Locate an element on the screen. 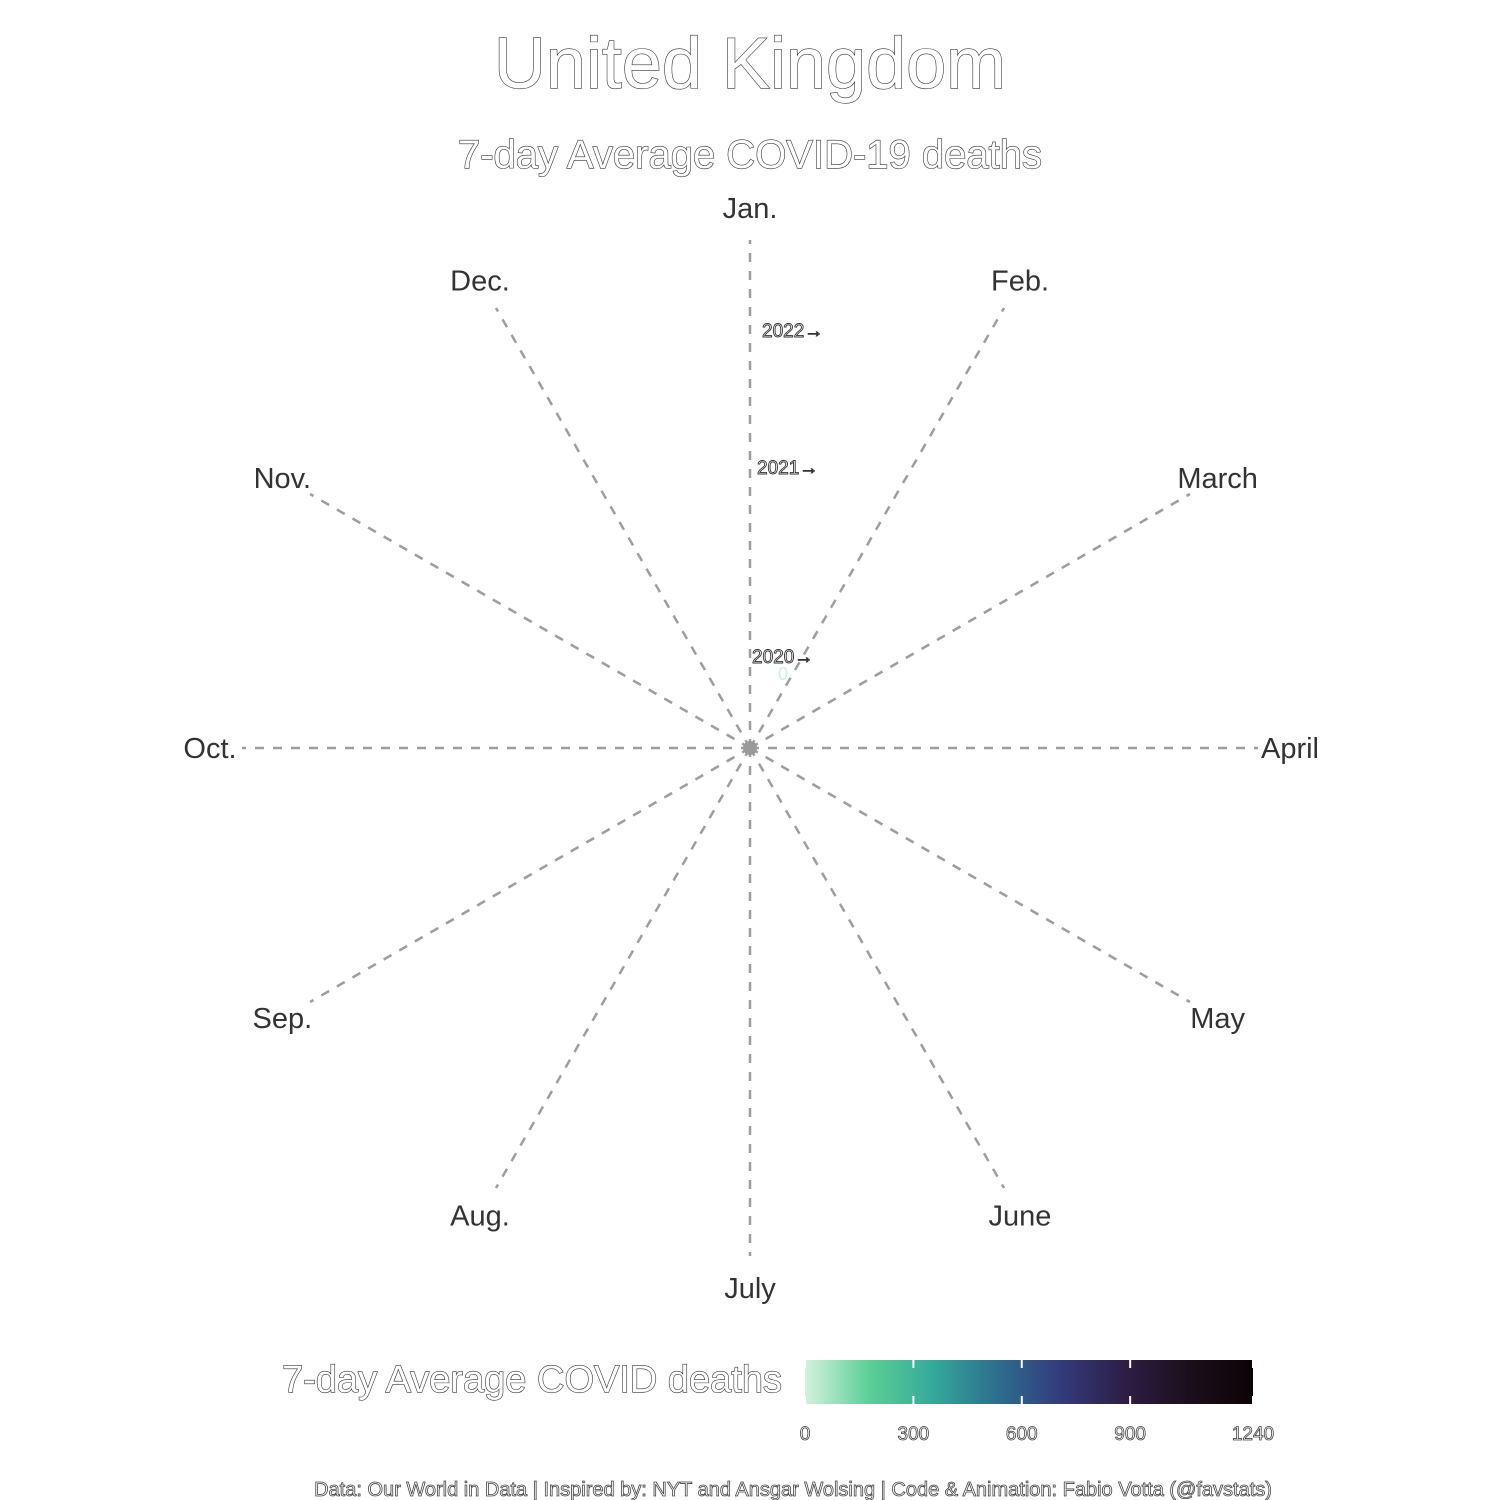  month-label: March is located at coordinates (1217, 479).